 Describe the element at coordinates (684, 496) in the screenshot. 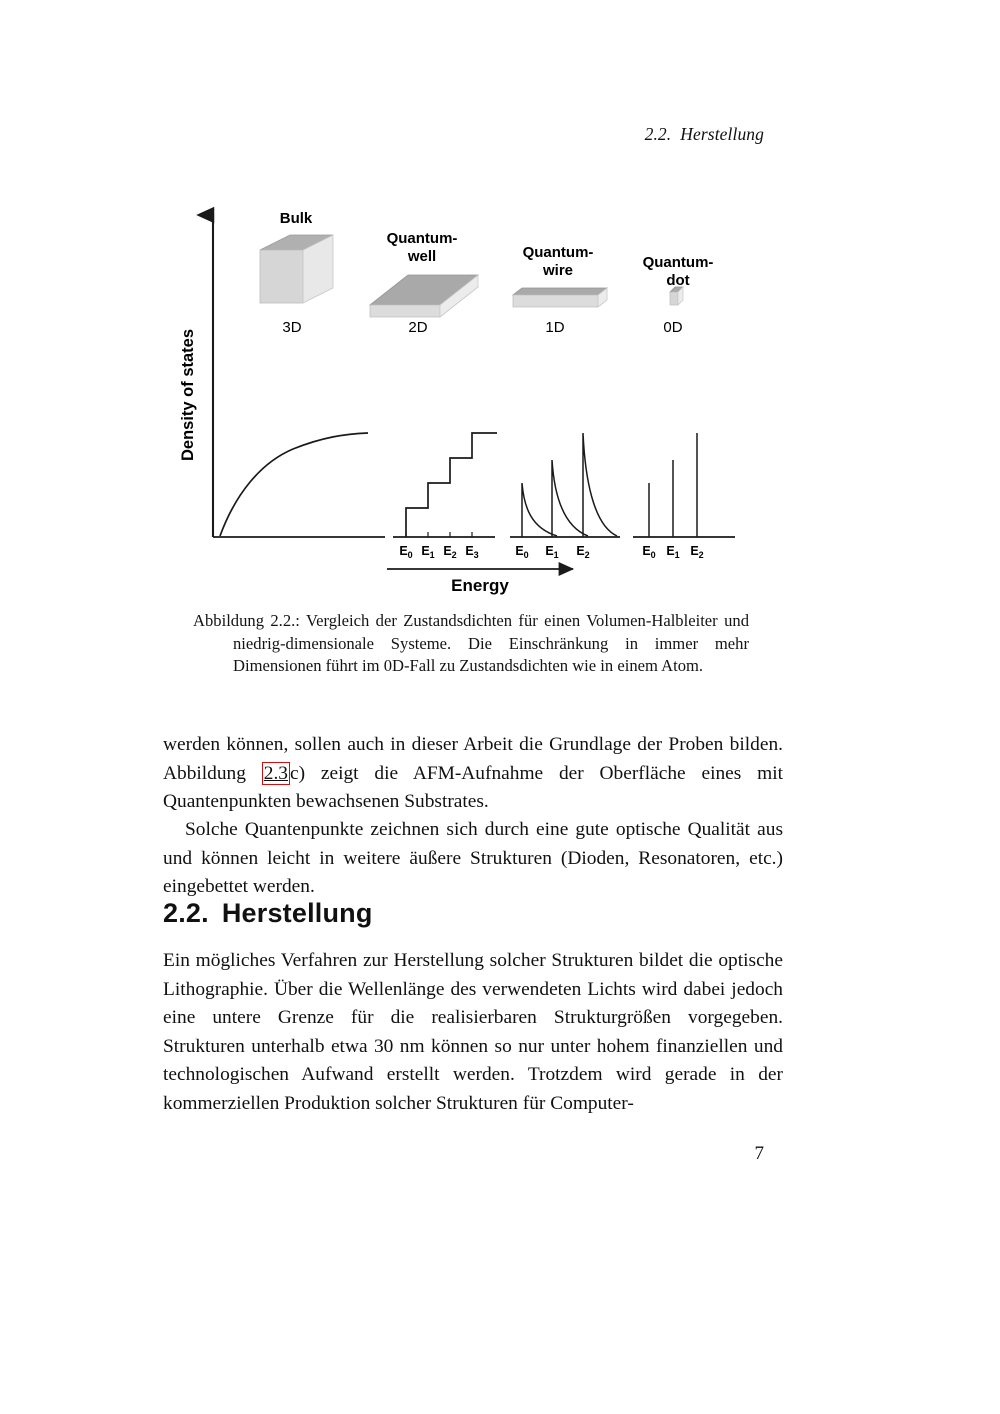

I see `dos-curve-0d: E0 E1 E2` at that location.